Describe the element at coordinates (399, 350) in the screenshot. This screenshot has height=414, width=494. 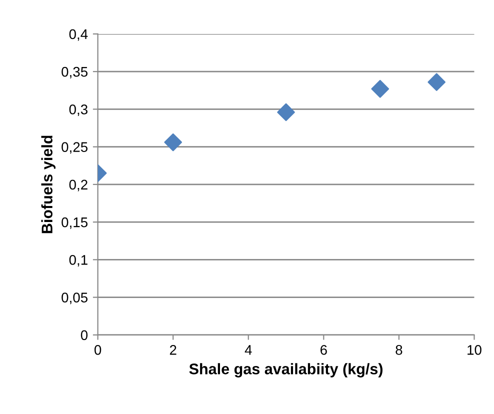
I see `x-tick-label: 8` at that location.